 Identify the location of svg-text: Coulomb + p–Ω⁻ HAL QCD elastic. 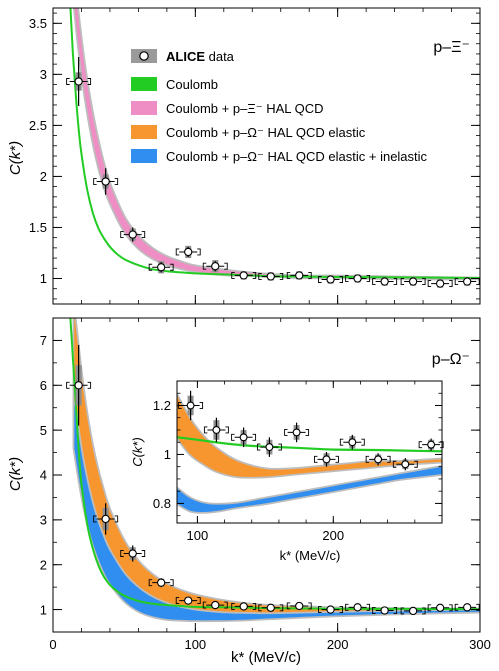
(266, 132).